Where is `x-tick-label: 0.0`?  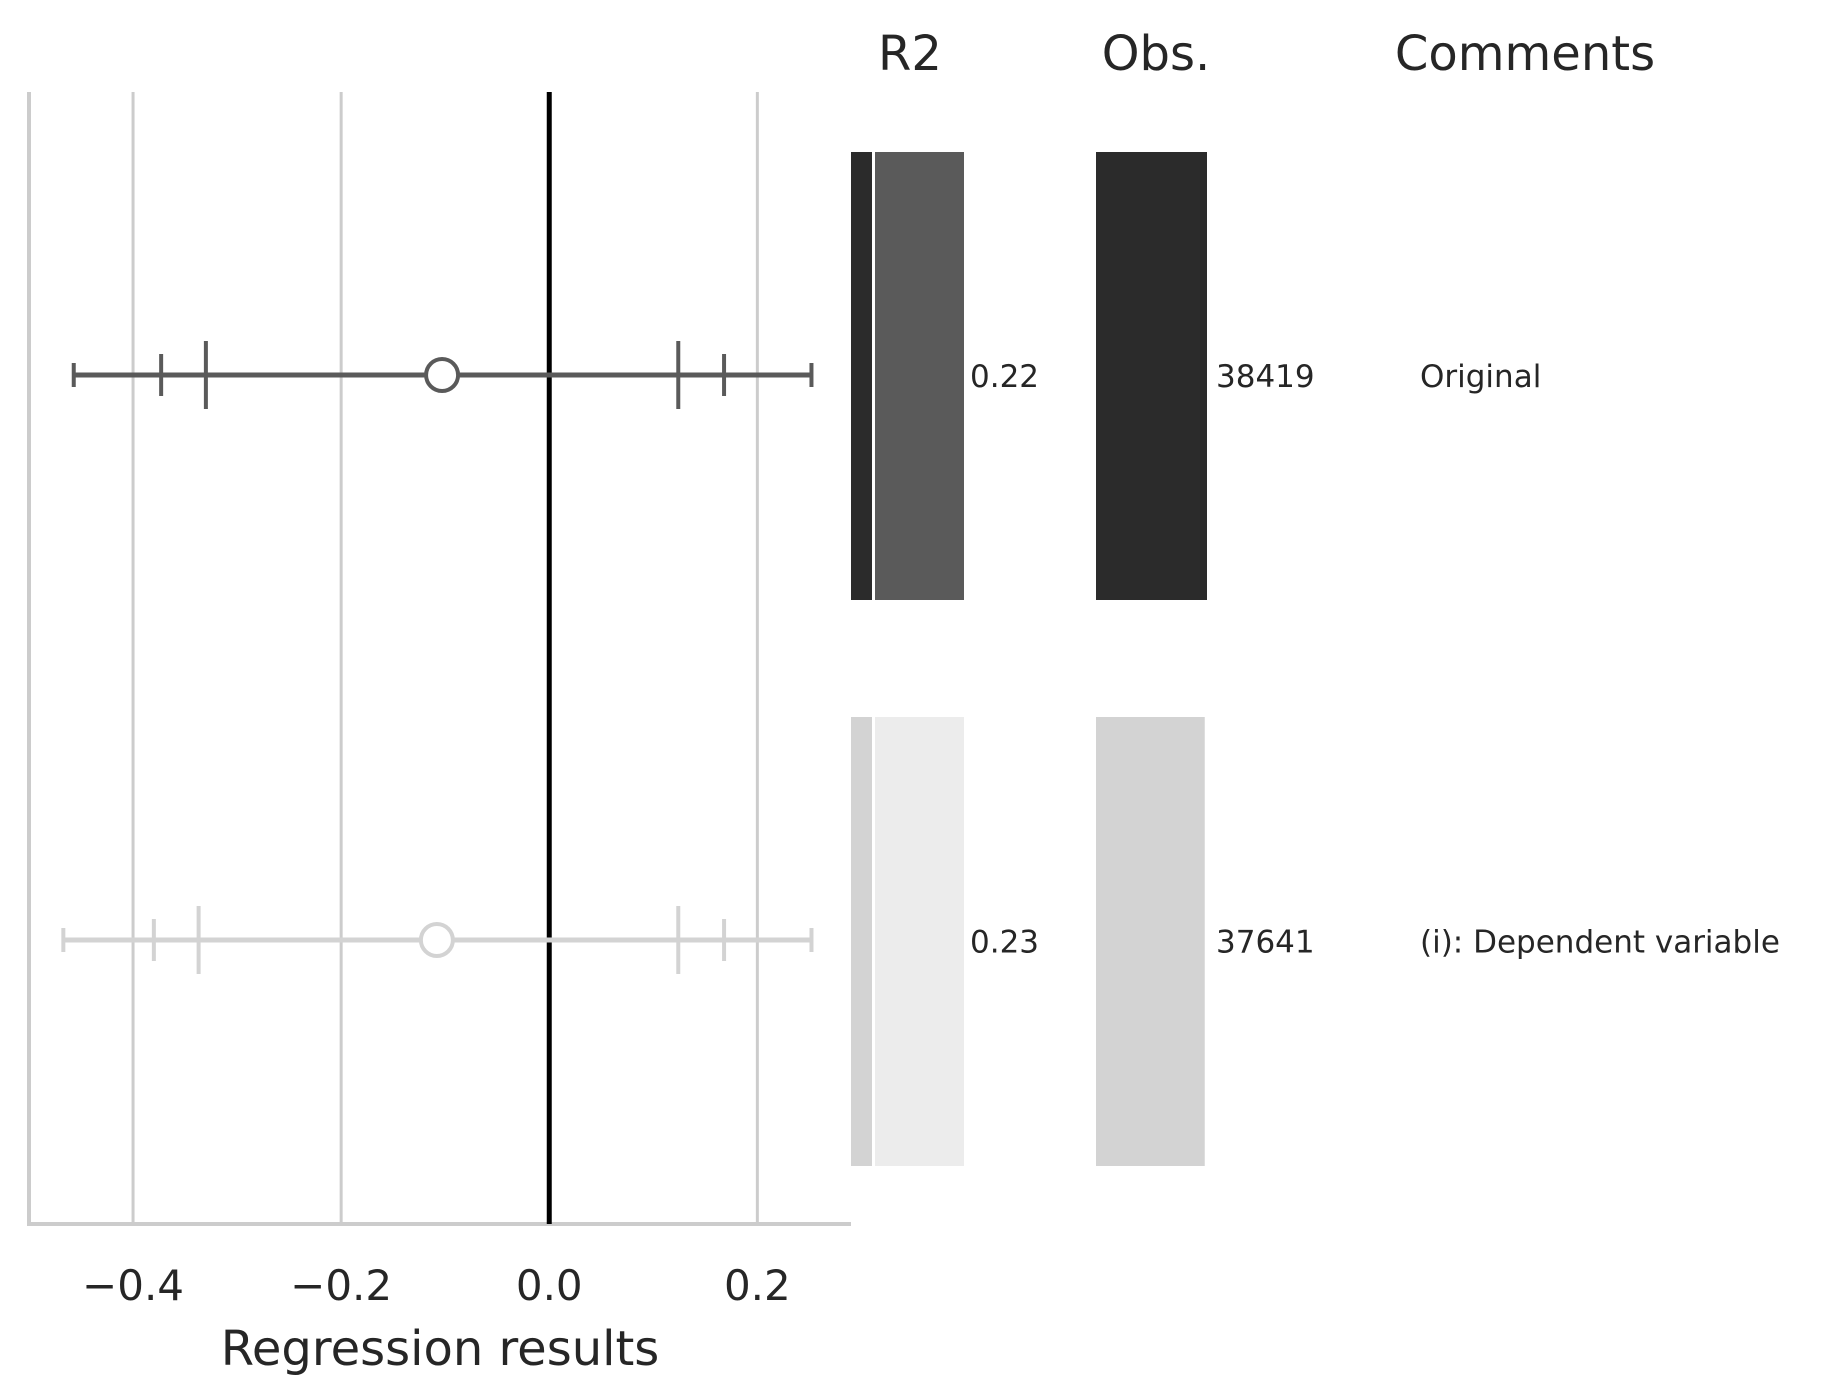 x-tick-label: 0.0 is located at coordinates (549, 1285).